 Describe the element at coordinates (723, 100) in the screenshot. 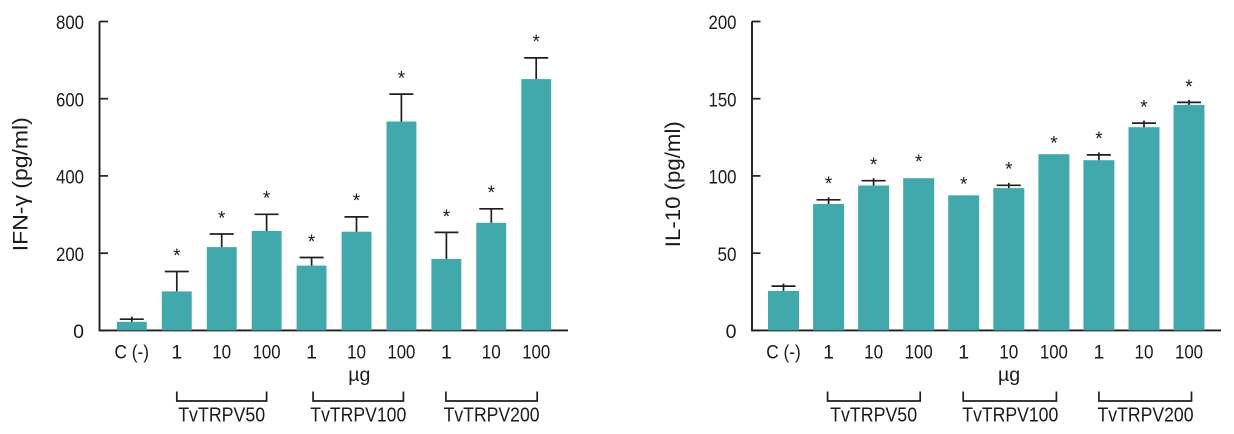

I see `svg-text: 150` at that location.